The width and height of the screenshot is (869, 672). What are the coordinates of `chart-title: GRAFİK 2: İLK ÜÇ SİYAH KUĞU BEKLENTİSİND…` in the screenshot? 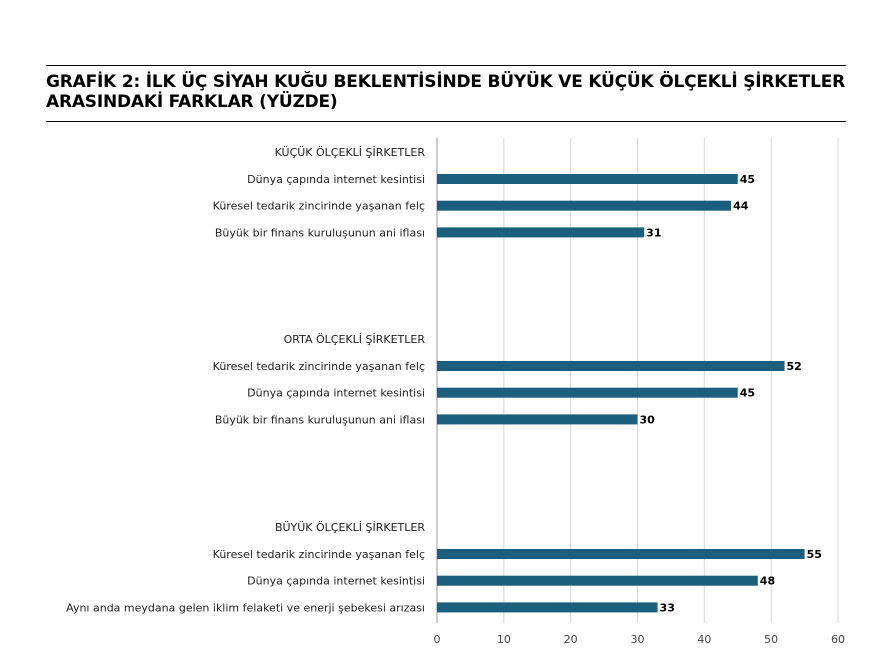 It's located at (446, 92).